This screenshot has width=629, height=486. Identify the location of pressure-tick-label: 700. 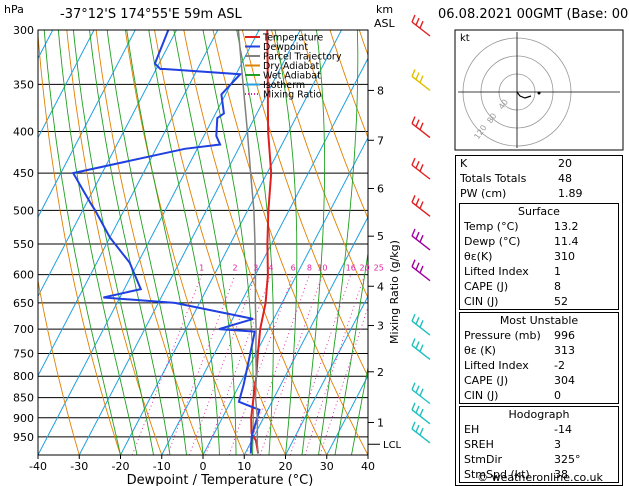
(23, 329).